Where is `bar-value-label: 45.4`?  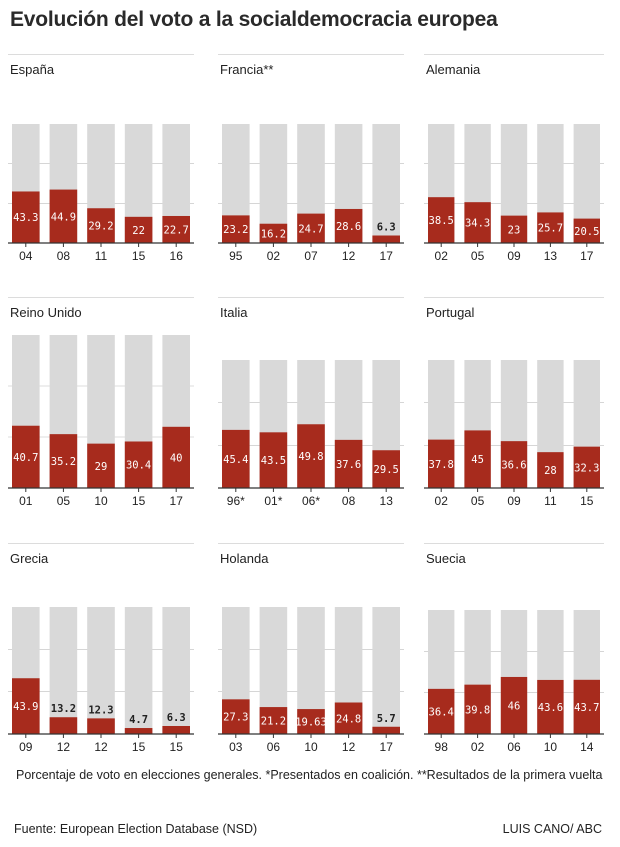 bar-value-label: 45.4 is located at coordinates (235, 460).